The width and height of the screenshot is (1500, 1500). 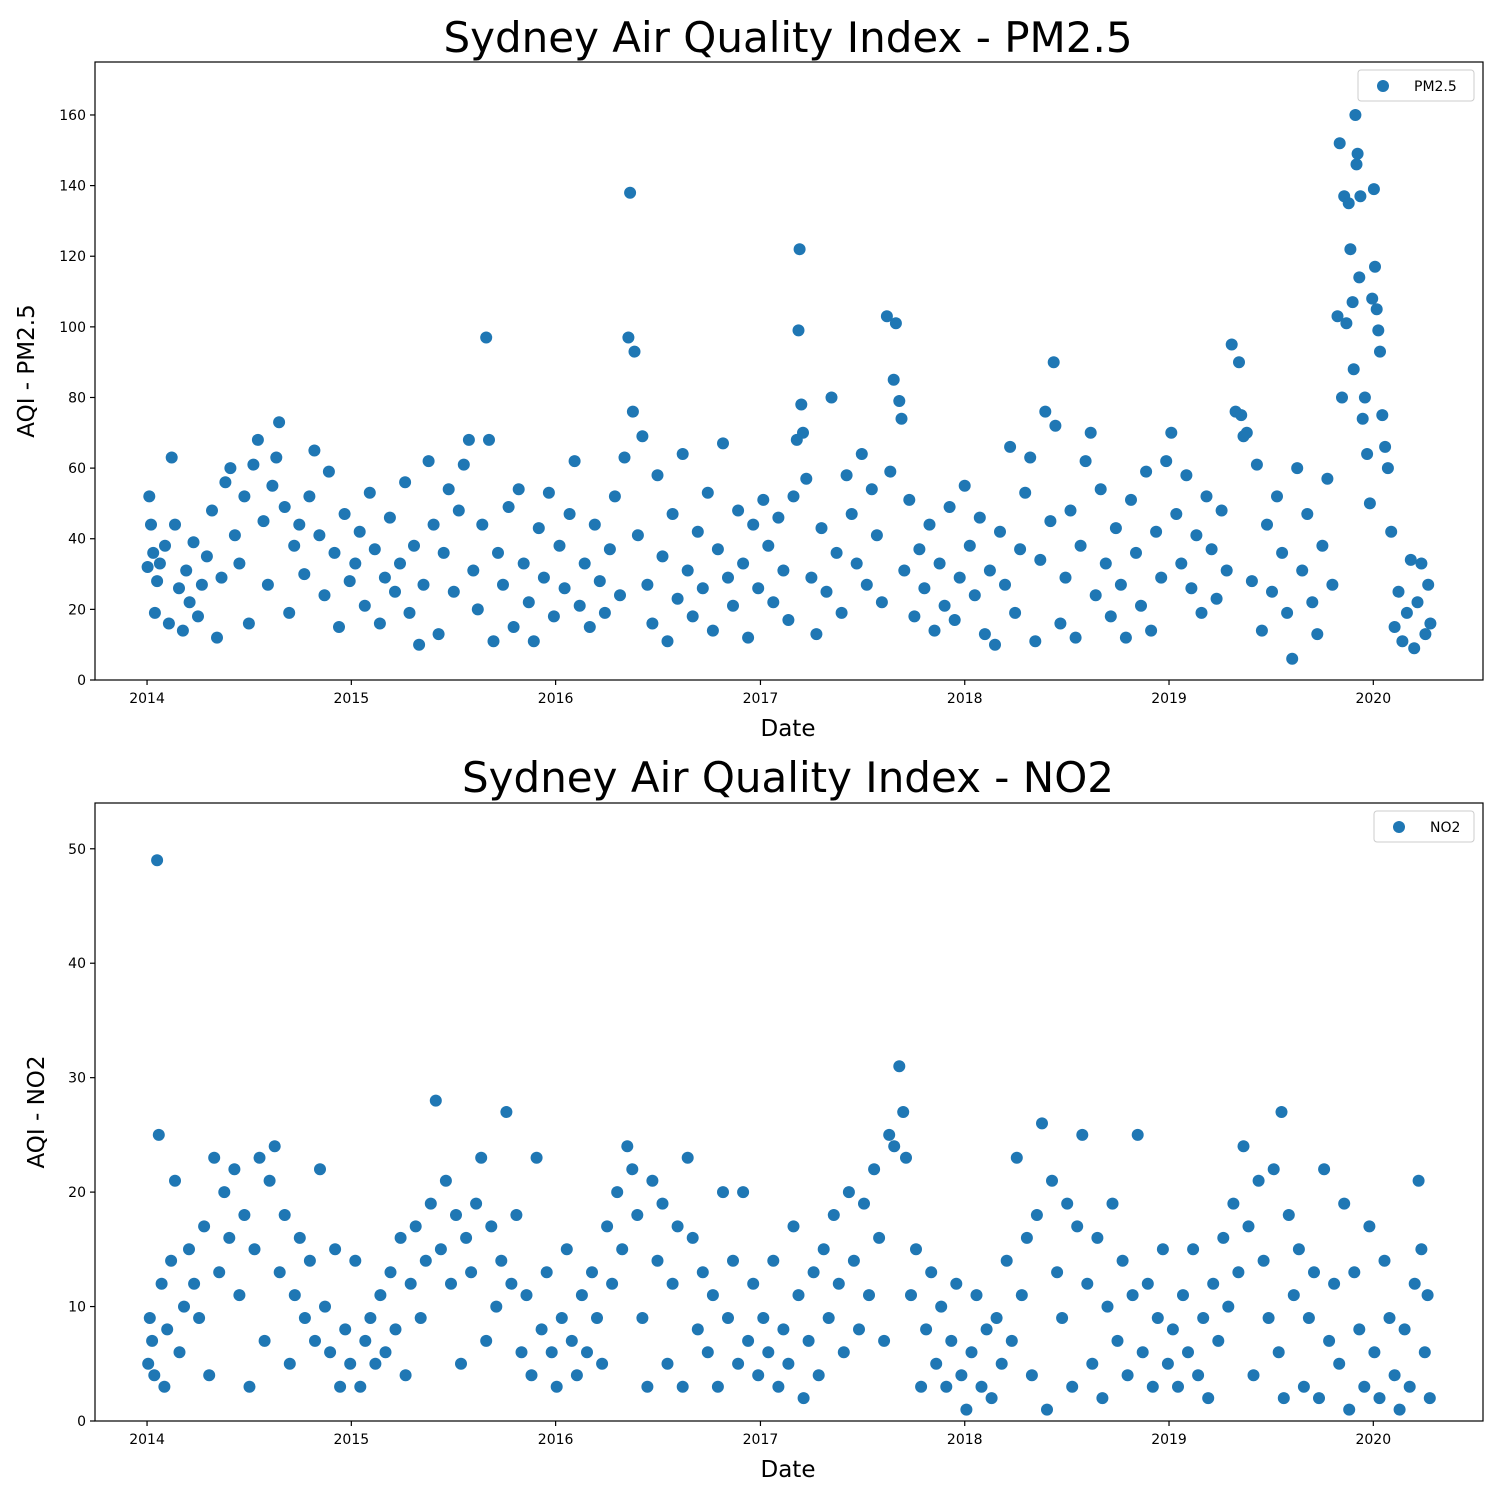 What do you see at coordinates (77, 469) in the screenshot?
I see `y-tick-label: 60` at bounding box center [77, 469].